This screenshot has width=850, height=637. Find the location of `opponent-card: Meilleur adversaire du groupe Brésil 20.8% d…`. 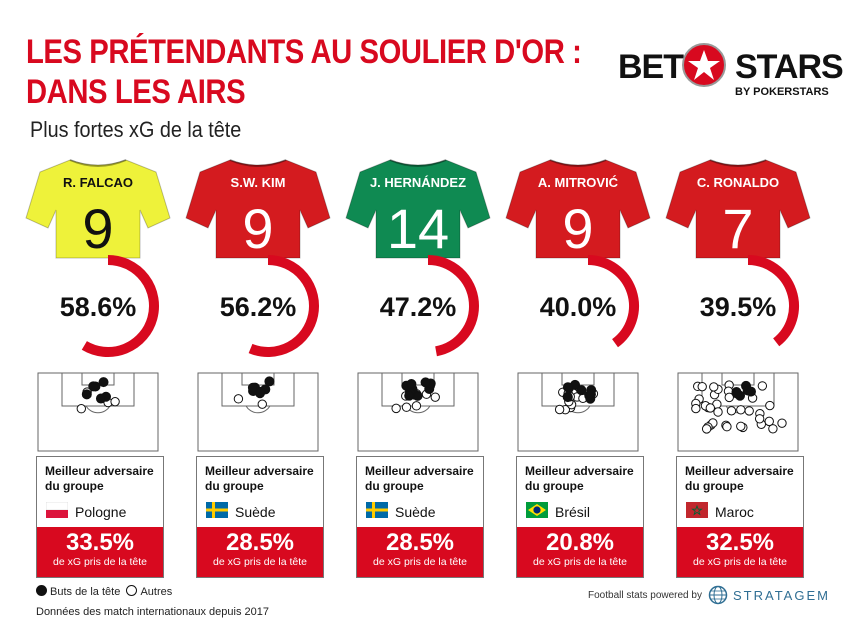

opponent-card: Meilleur adversaire du groupe Brésil 20.8% d… is located at coordinates (580, 517).